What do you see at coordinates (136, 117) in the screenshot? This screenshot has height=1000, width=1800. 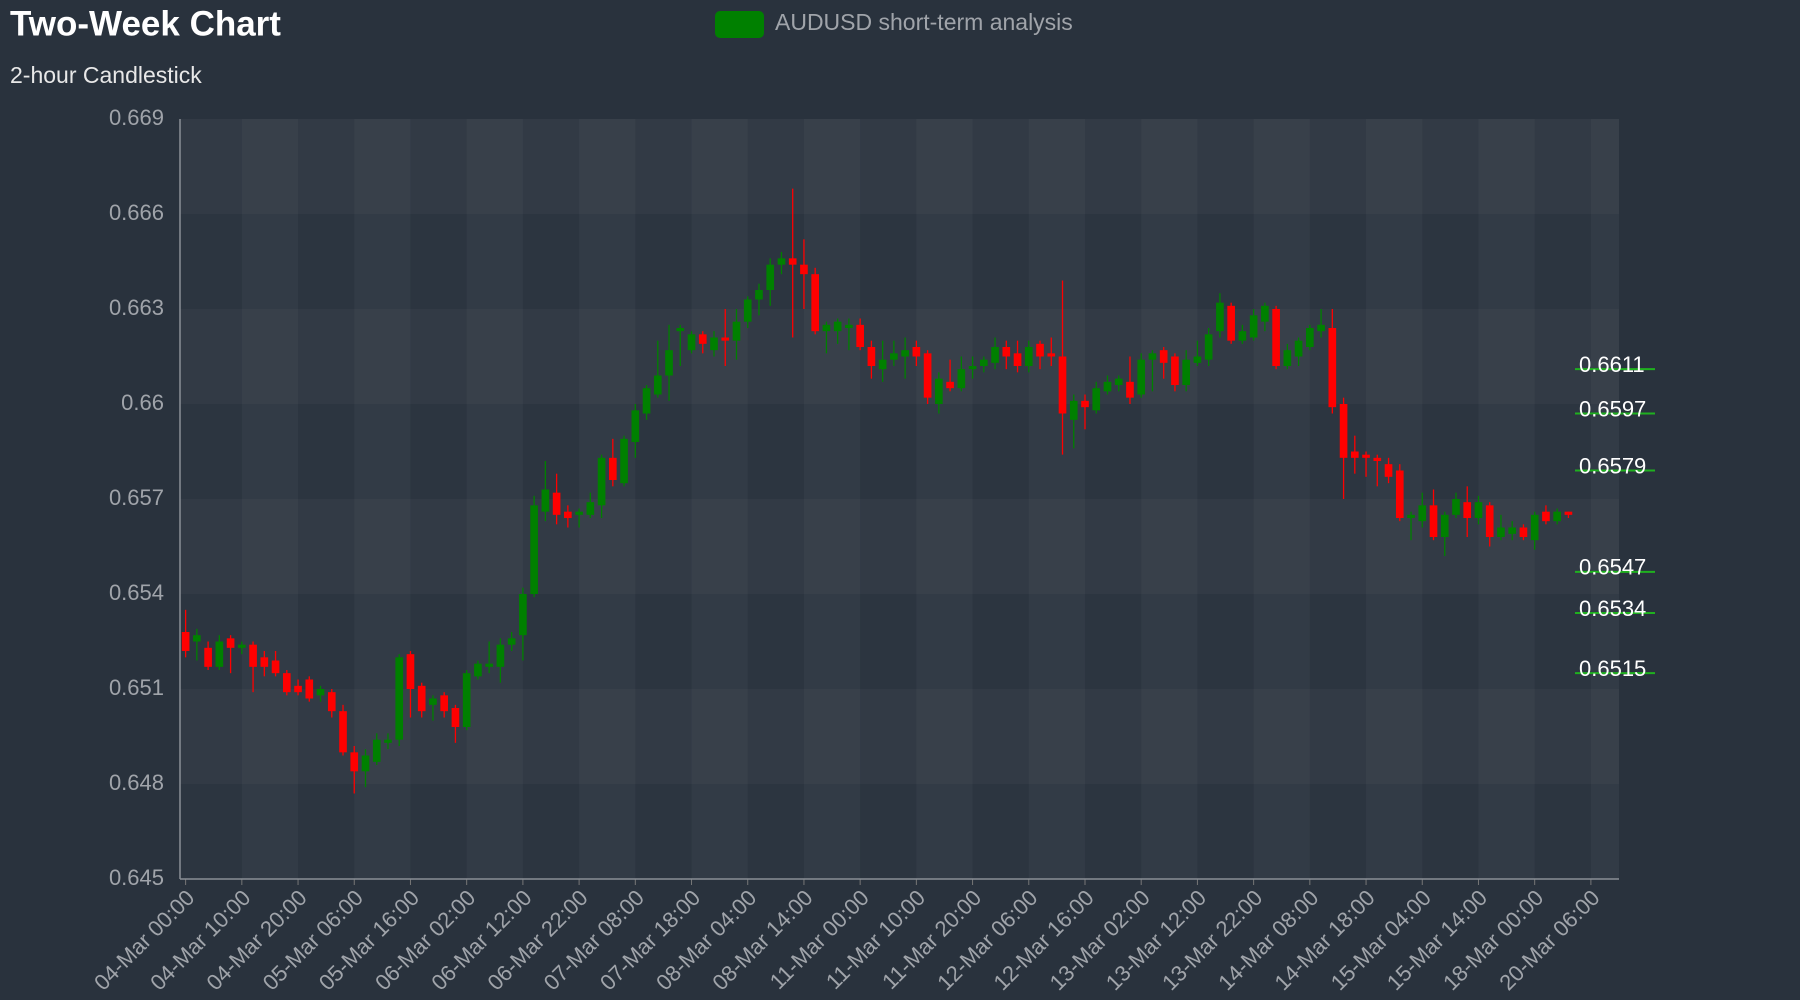 I see `y-tick-label: 0.669` at bounding box center [136, 117].